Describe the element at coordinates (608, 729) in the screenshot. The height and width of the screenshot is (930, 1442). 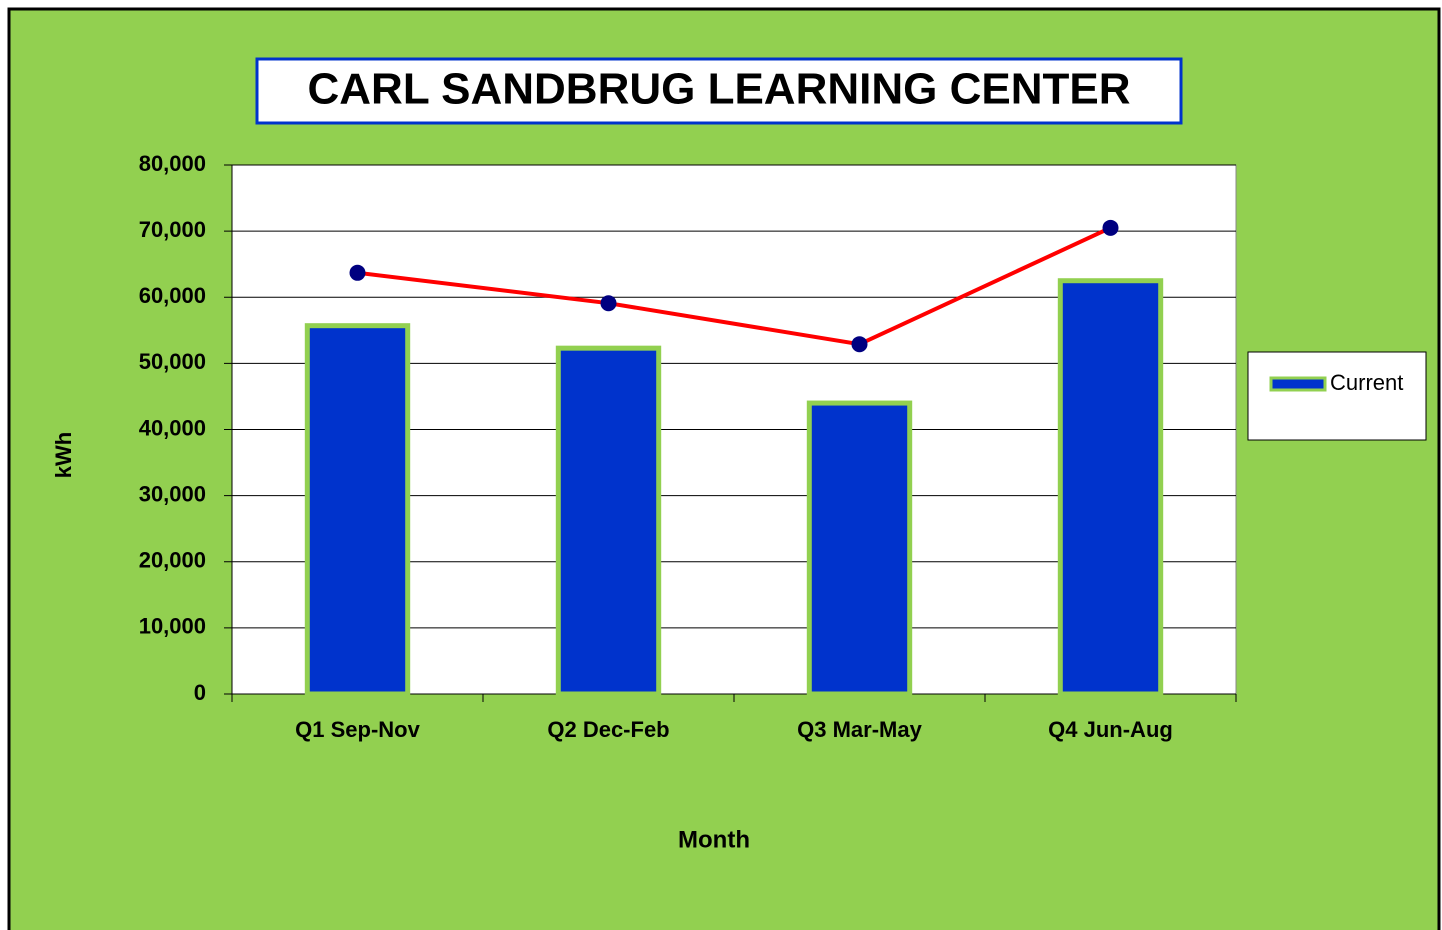
I see `x-tick-label: Q2 Dec-Feb` at that location.